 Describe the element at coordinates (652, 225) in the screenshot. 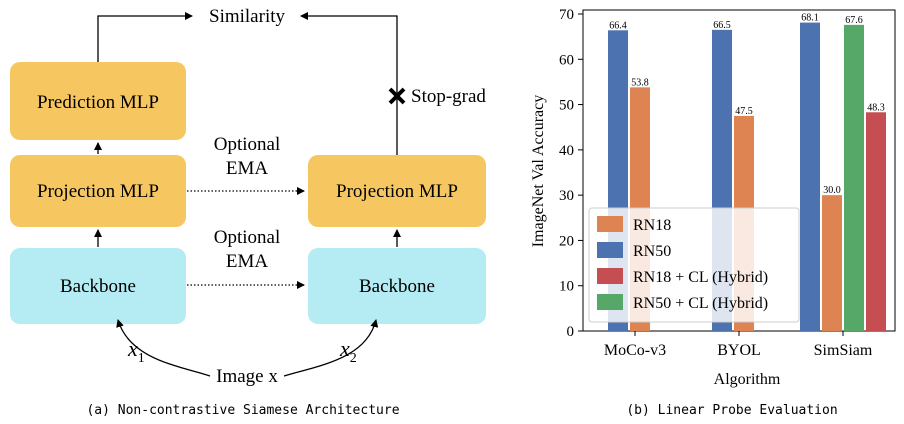

I see `legend-label: RN18` at that location.